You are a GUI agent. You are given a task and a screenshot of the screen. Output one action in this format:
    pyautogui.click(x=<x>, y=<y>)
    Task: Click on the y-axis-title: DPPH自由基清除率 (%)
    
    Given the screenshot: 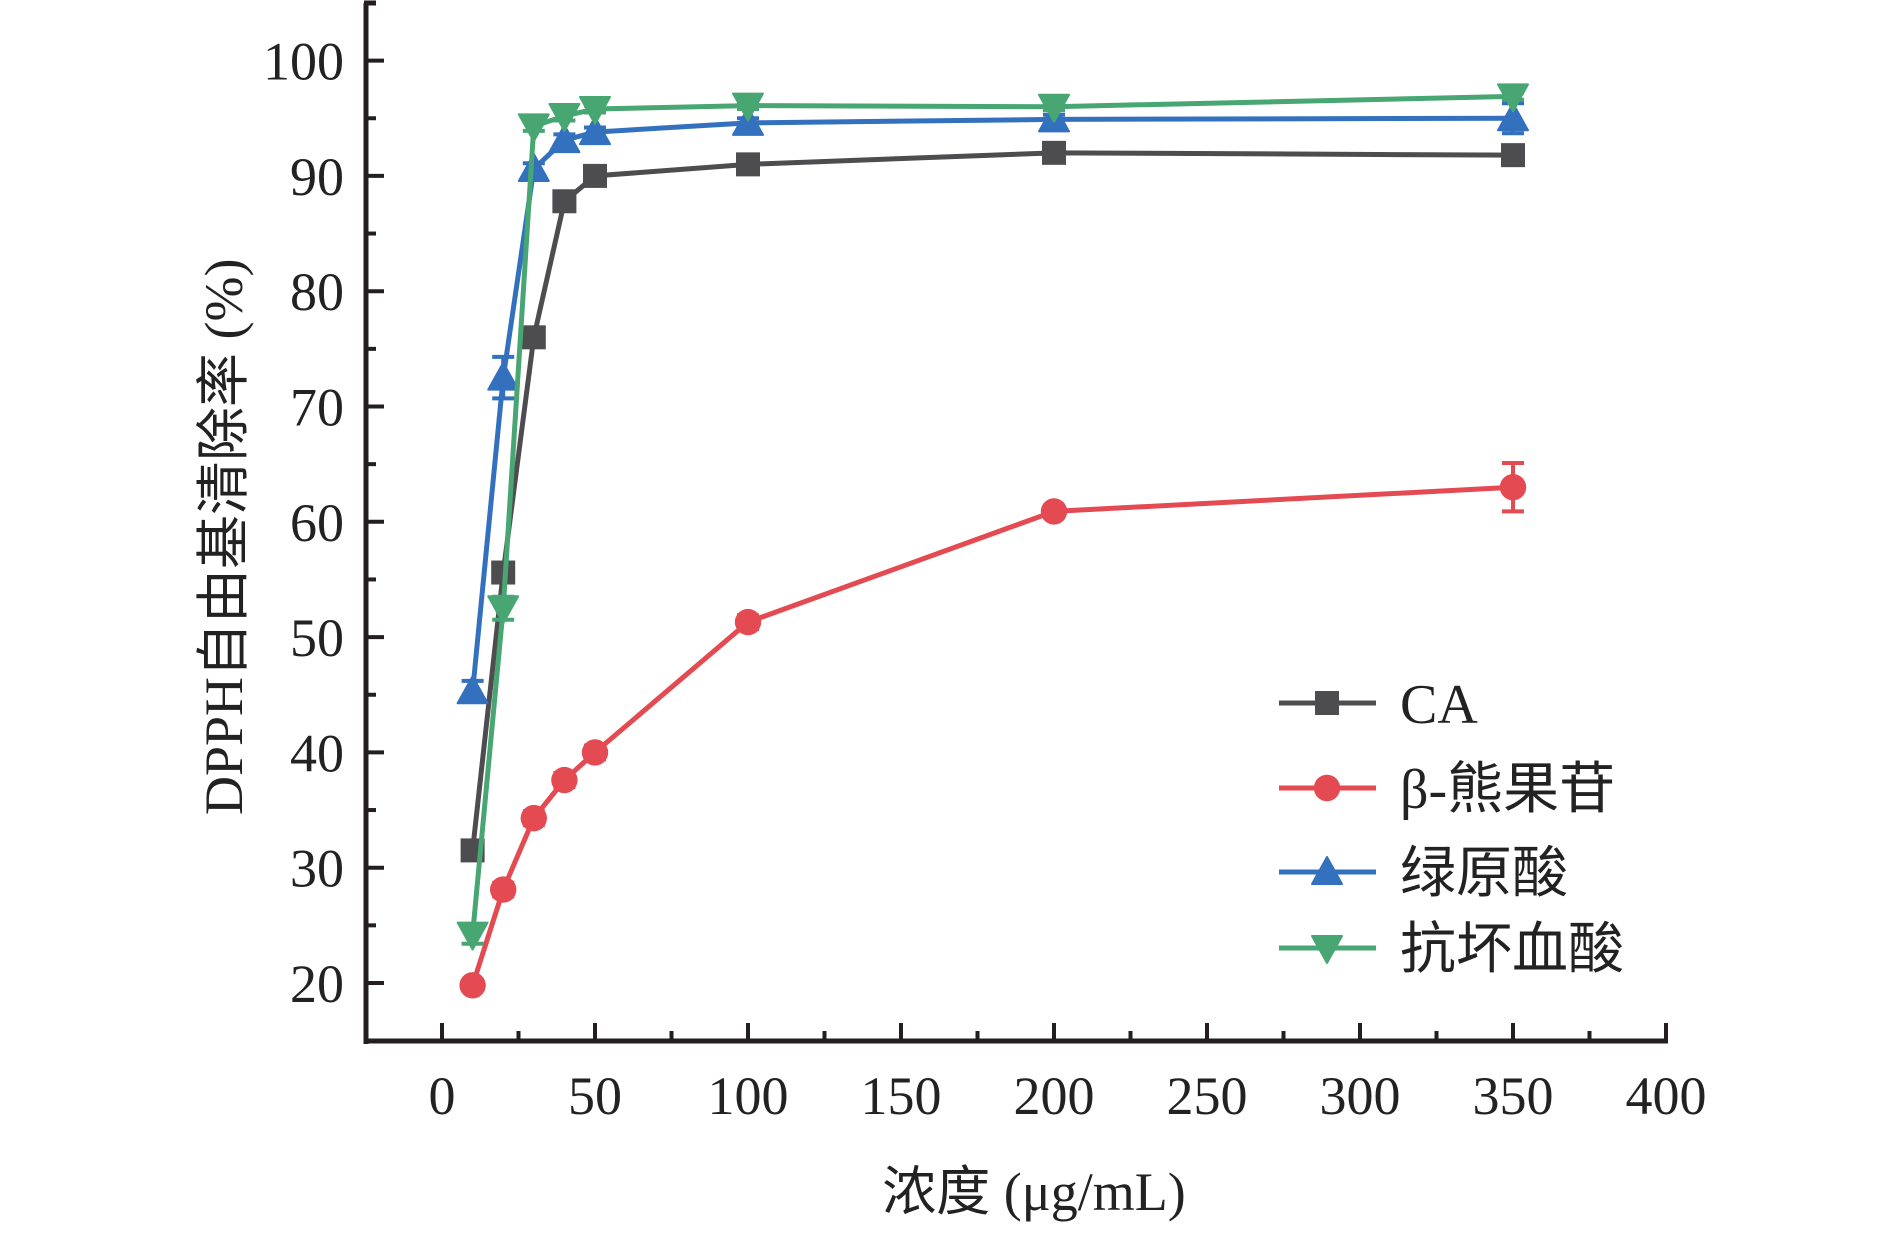 What is the action you would take?
    pyautogui.click(x=224, y=537)
    